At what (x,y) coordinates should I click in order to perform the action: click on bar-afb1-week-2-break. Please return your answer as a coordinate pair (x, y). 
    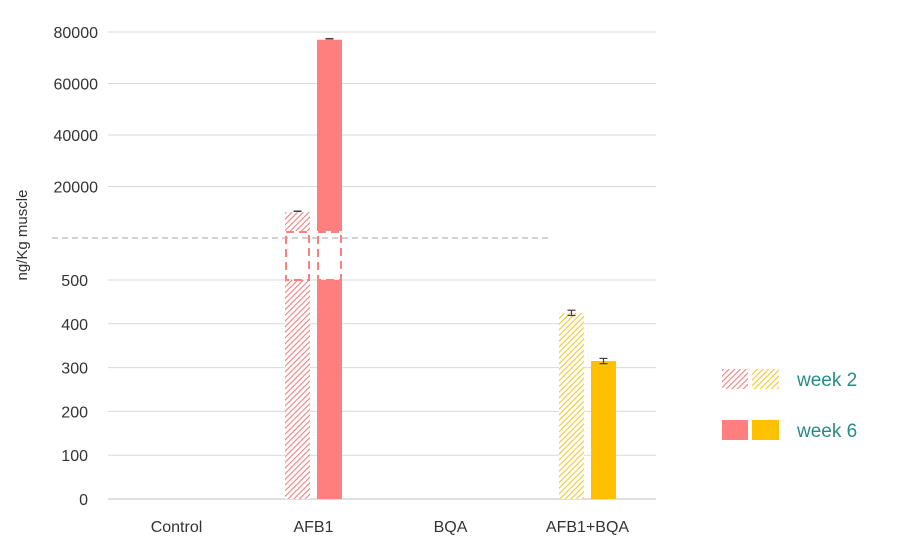
    Looking at the image, I should click on (297, 256).